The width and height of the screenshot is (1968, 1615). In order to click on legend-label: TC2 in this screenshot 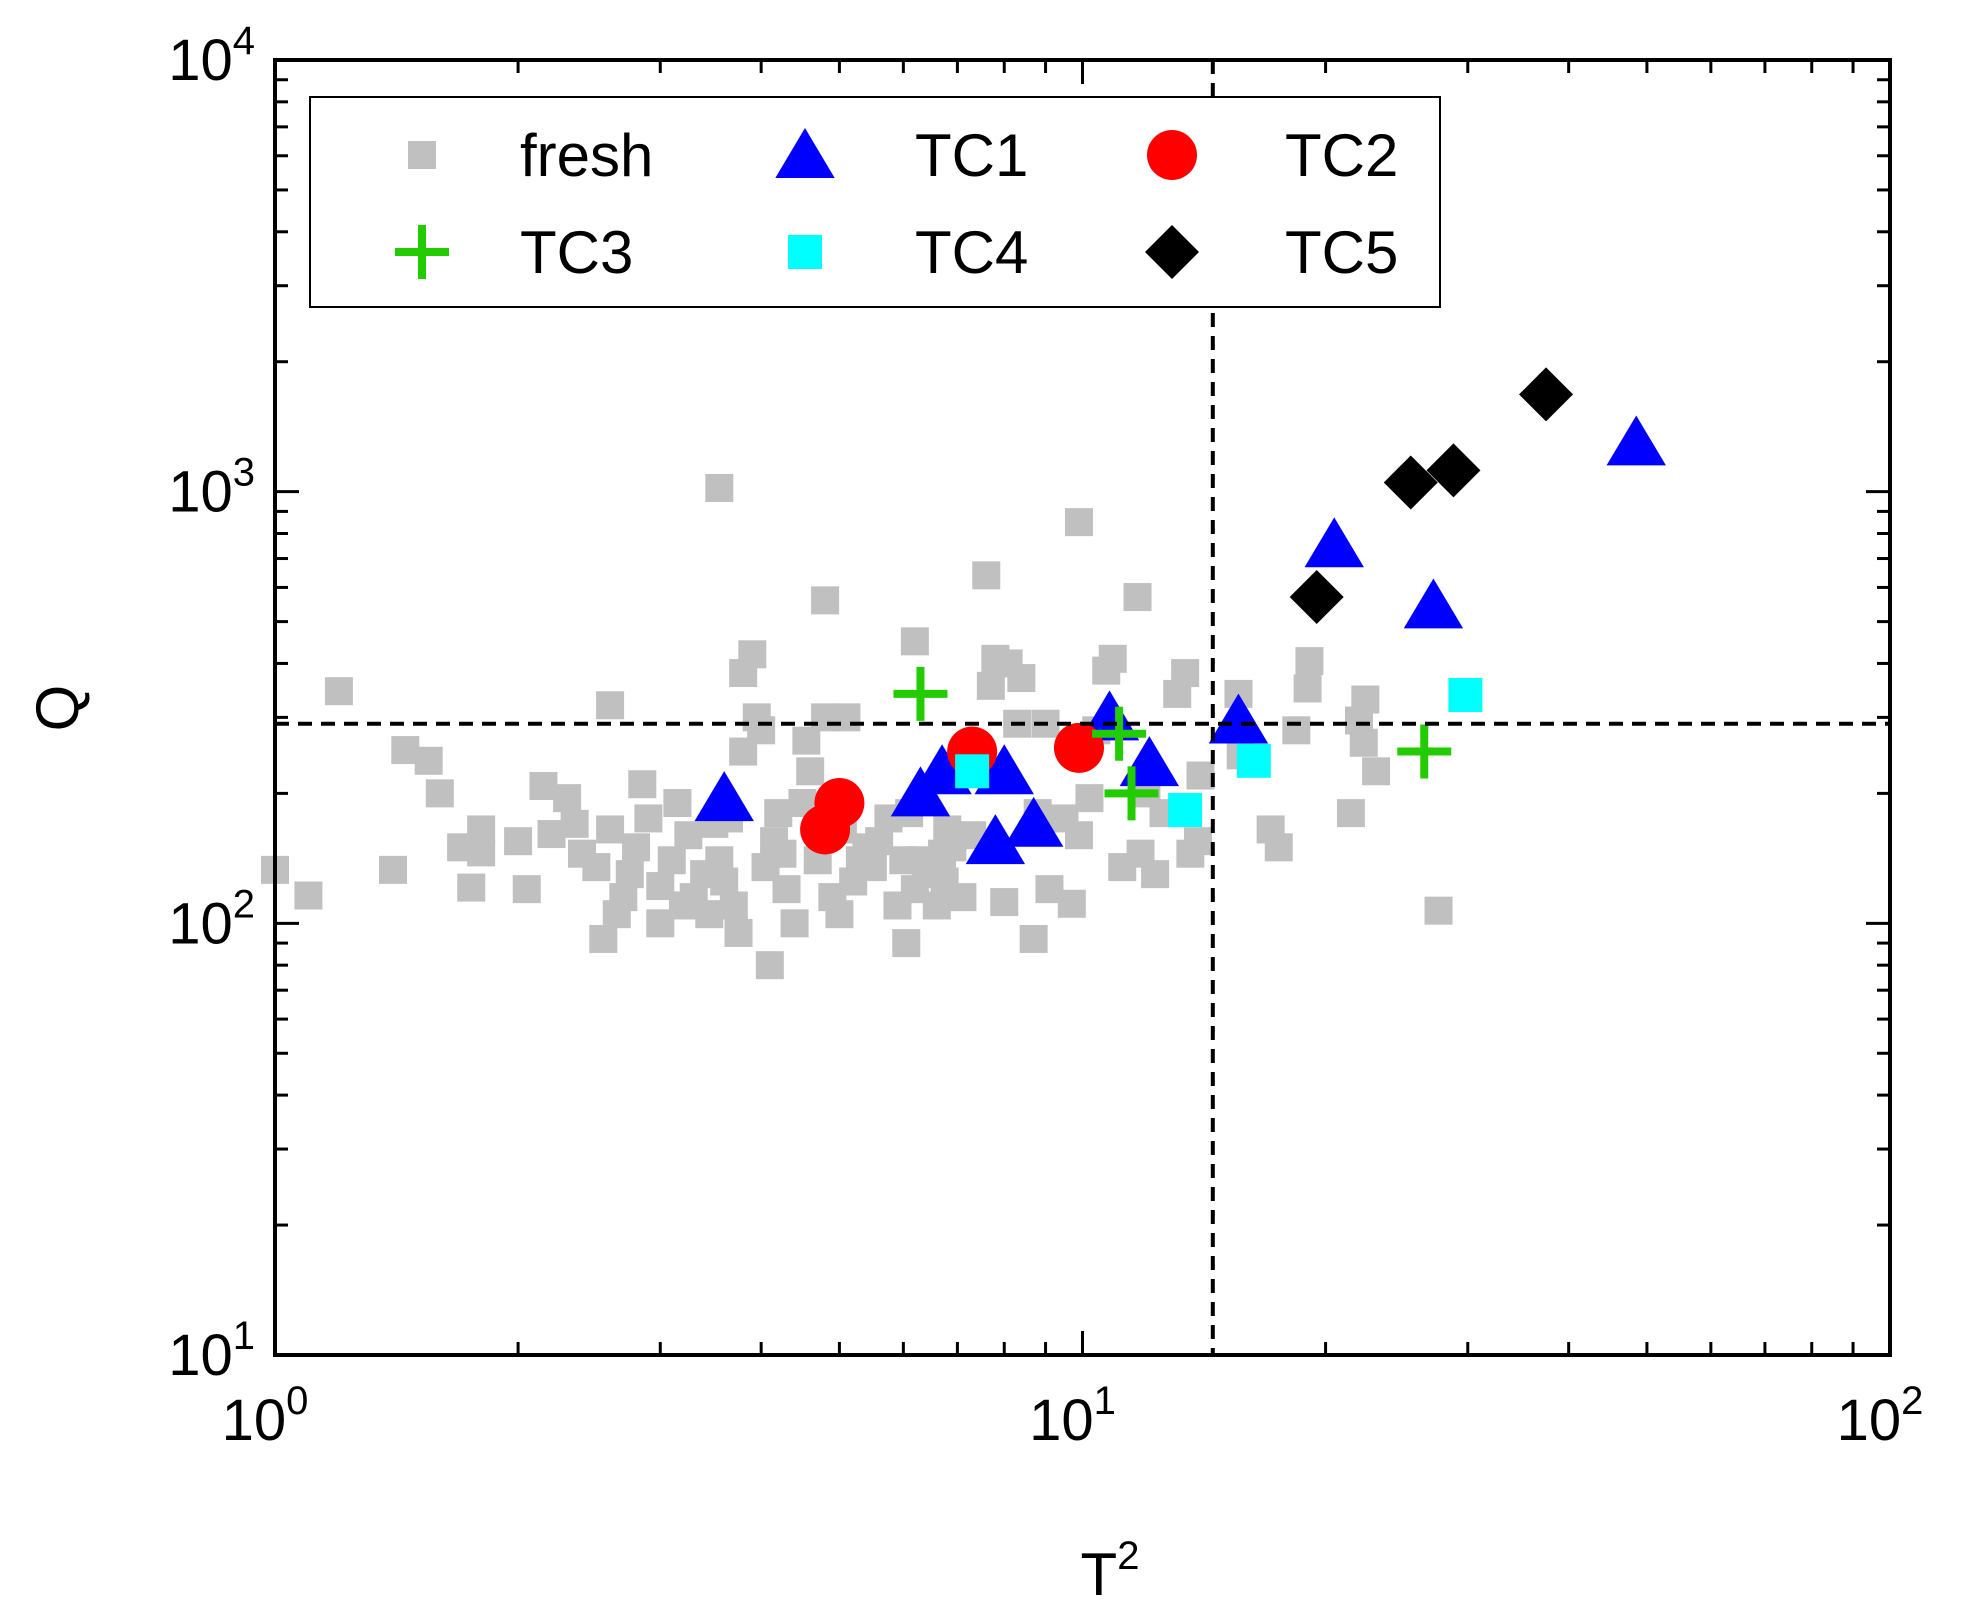, I will do `click(1341, 155)`.